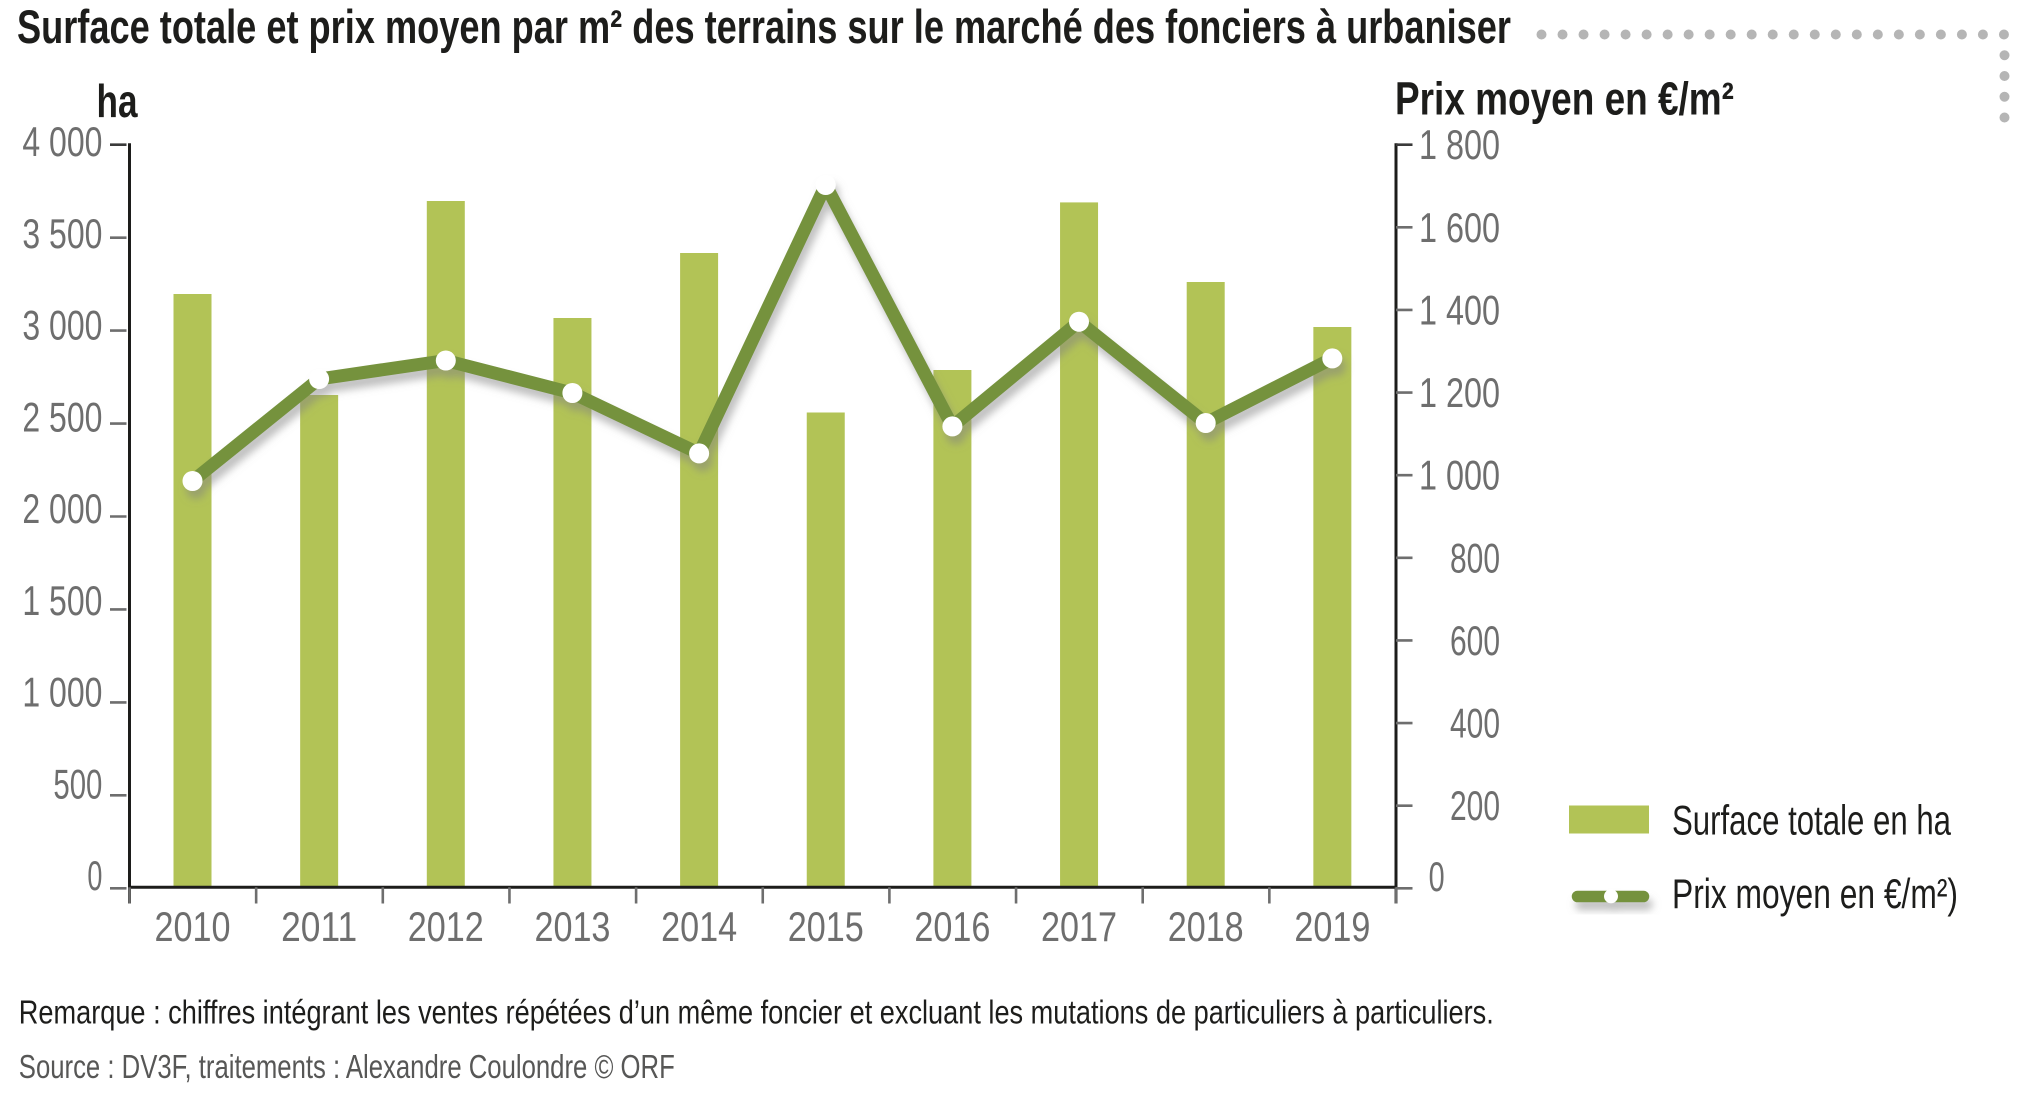 Image resolution: width=2026 pixels, height=1096 pixels. I want to click on svg-text: 2012, so click(446, 926).